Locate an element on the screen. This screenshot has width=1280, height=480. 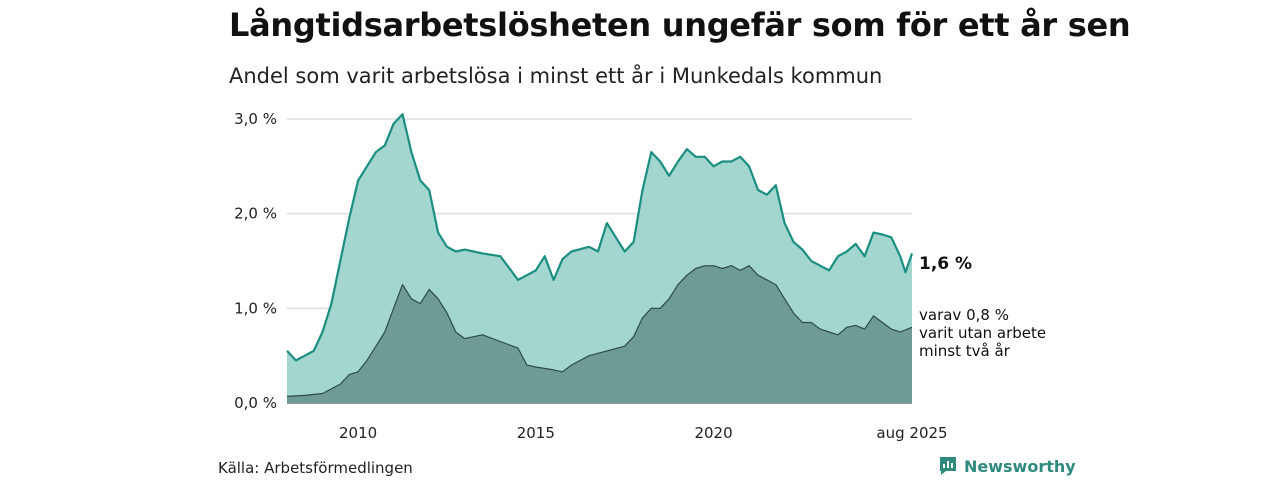
y-tick-label: 3,0 % is located at coordinates (255, 119).